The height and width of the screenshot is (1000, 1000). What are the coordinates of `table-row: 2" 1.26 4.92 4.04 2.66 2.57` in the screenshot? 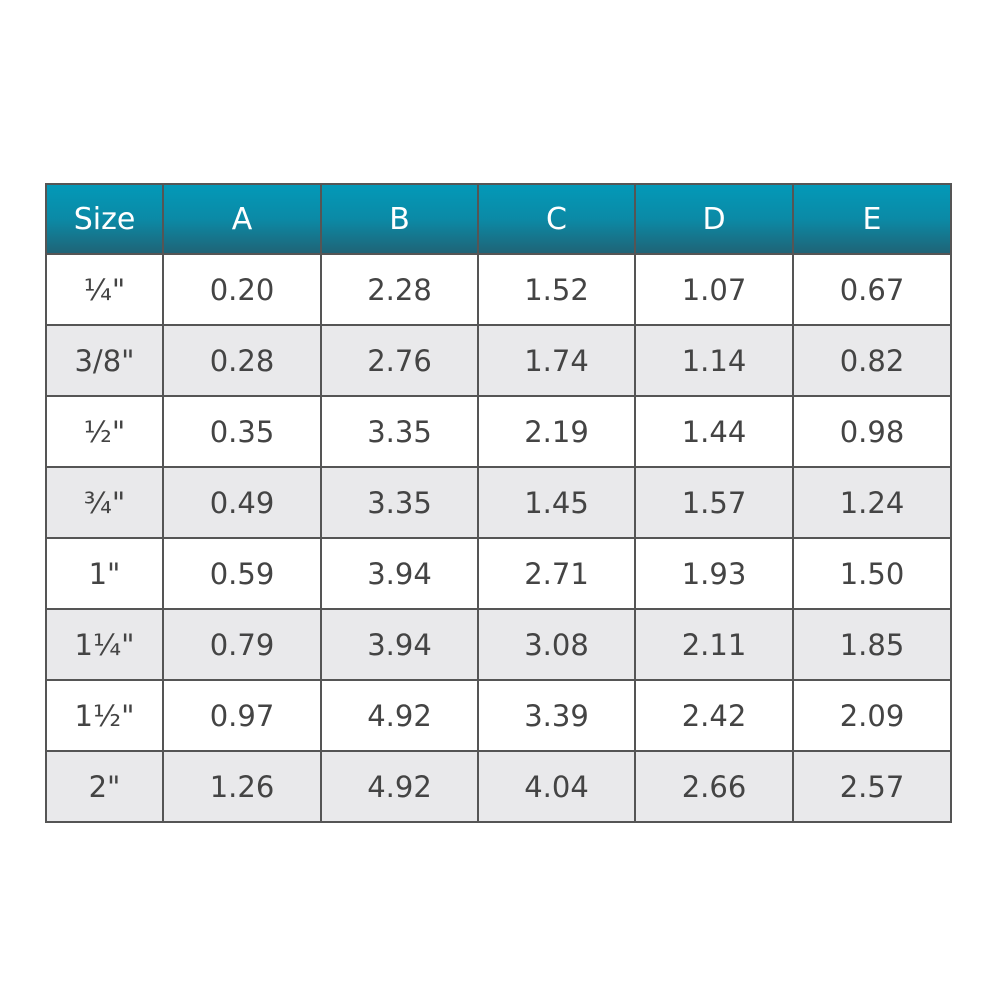 It's located at (498, 786).